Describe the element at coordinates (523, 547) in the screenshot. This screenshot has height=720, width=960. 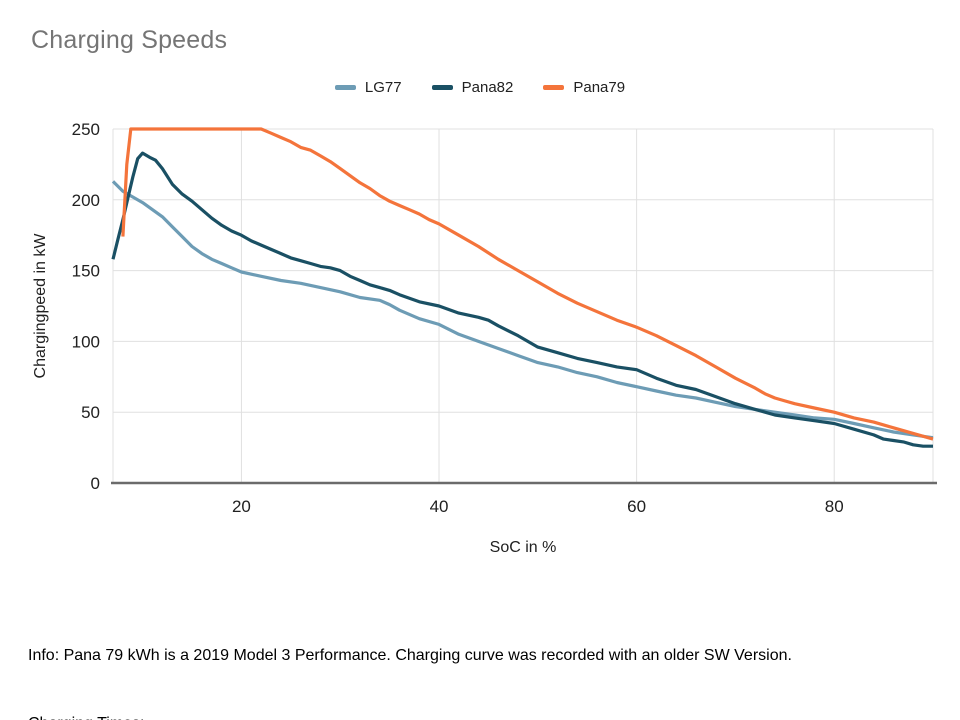
I see `x-axis-title: SoC in %` at that location.